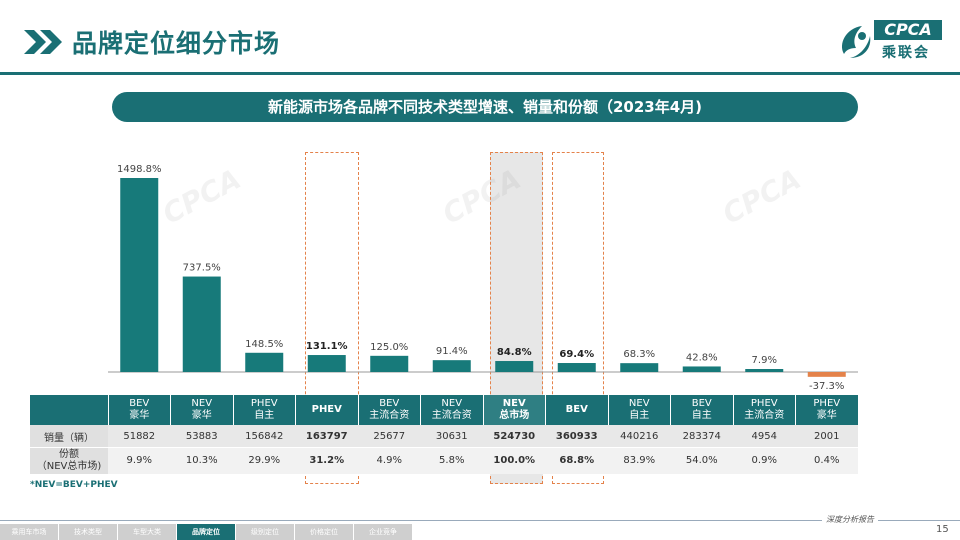 This screenshot has width=960, height=540. Describe the element at coordinates (326, 460) in the screenshot. I see `table-cell: 31.2%` at that location.